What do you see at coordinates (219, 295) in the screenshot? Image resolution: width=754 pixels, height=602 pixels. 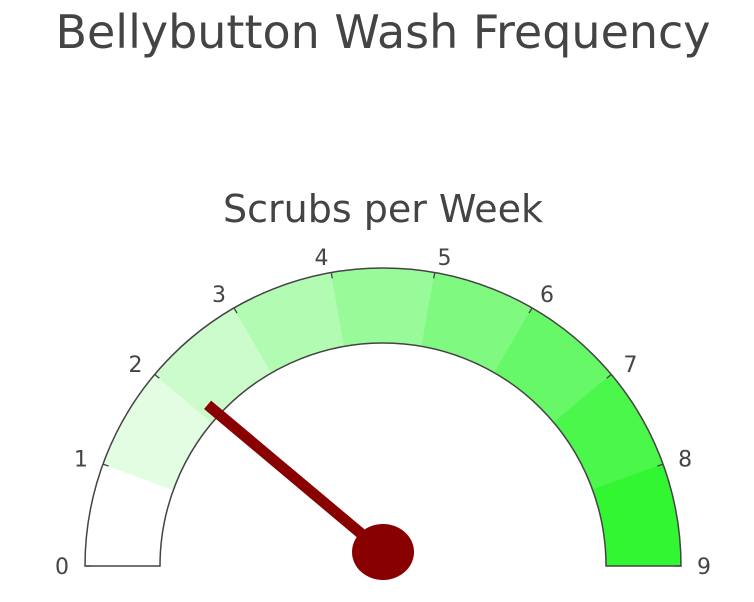 I see `gauge-tick-label-3: 3` at bounding box center [219, 295].